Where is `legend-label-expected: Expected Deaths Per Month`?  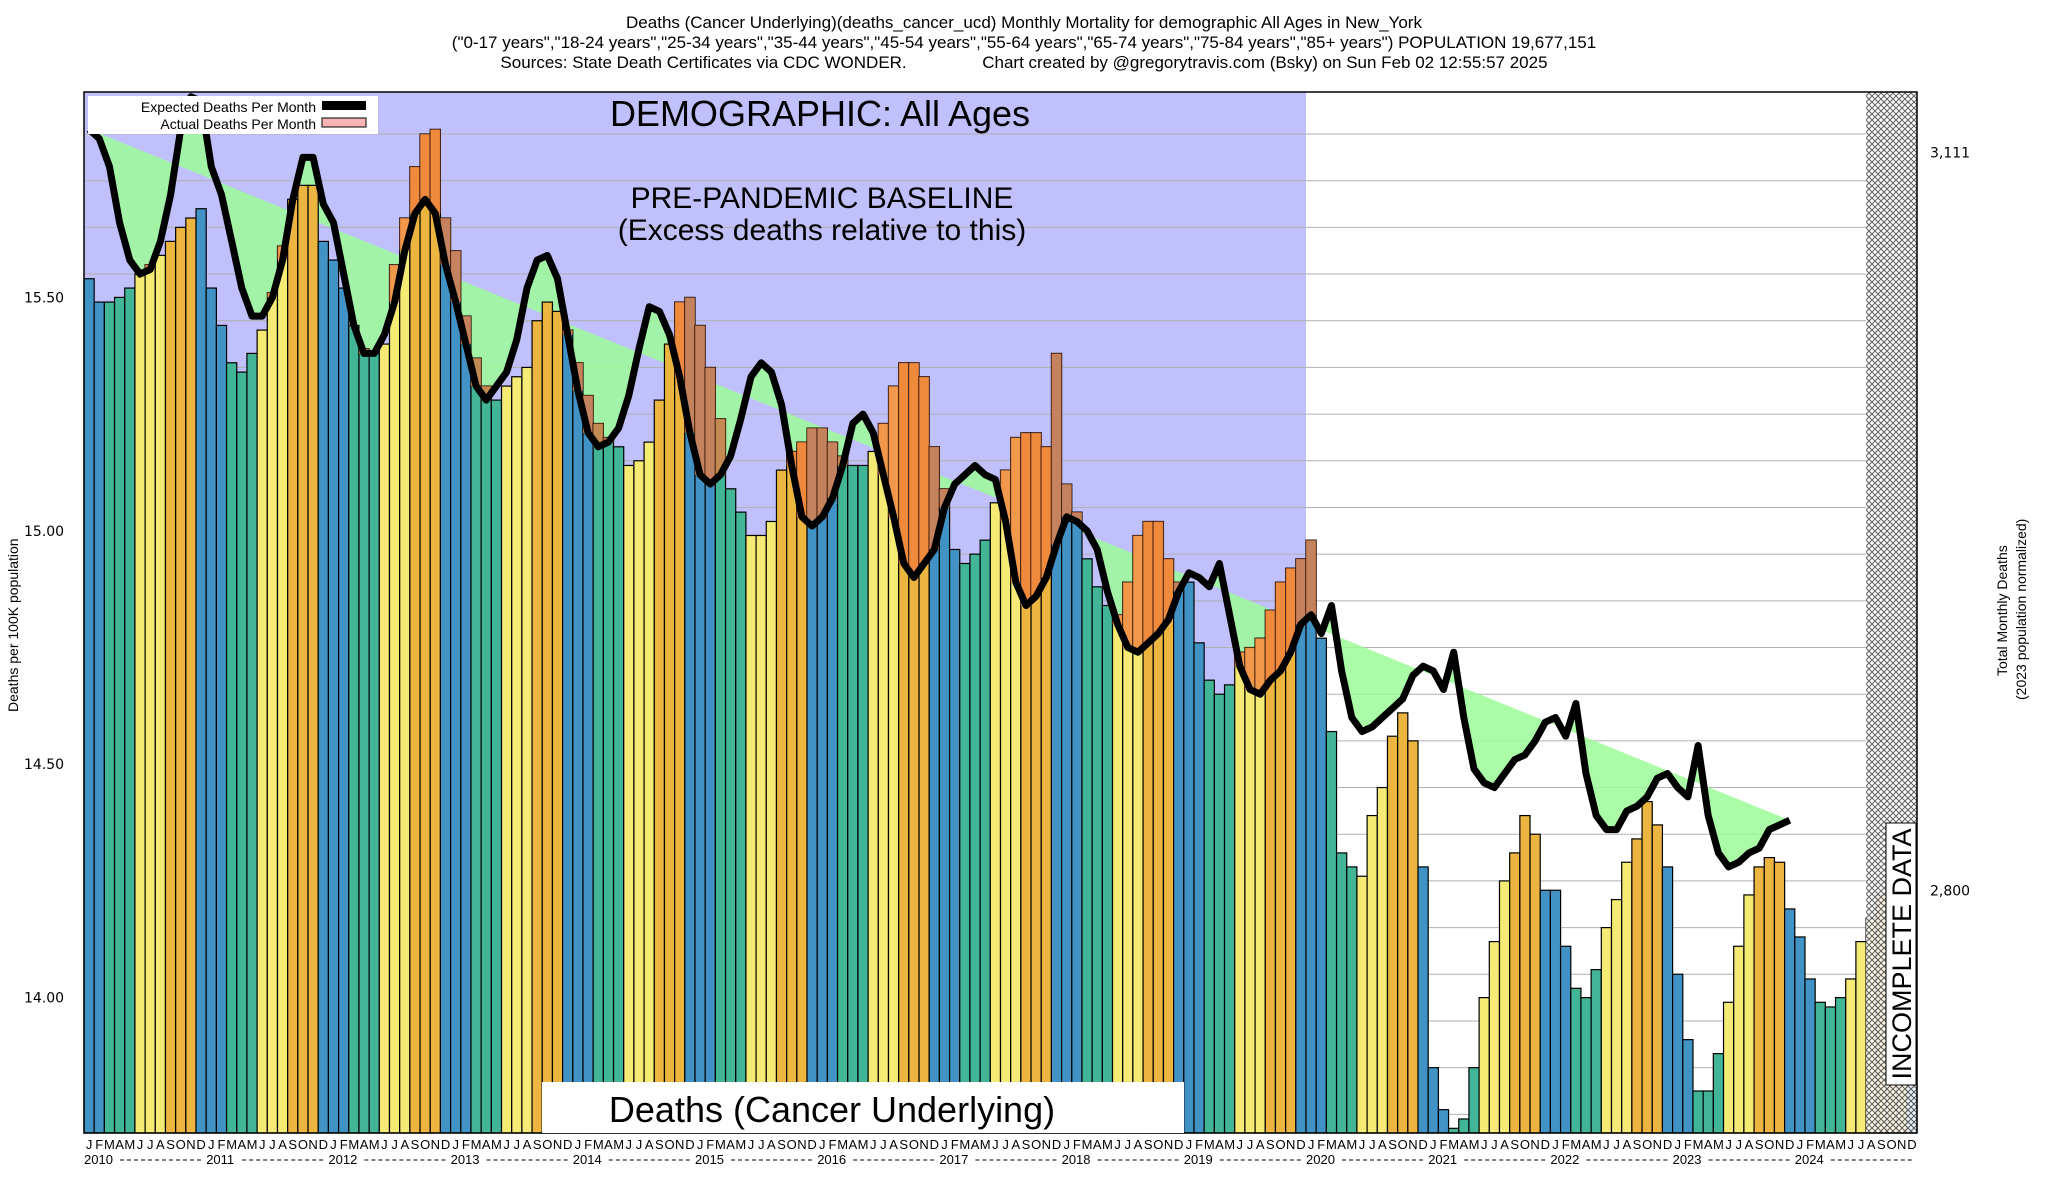
legend-label-expected: Expected Deaths Per Month is located at coordinates (228, 107).